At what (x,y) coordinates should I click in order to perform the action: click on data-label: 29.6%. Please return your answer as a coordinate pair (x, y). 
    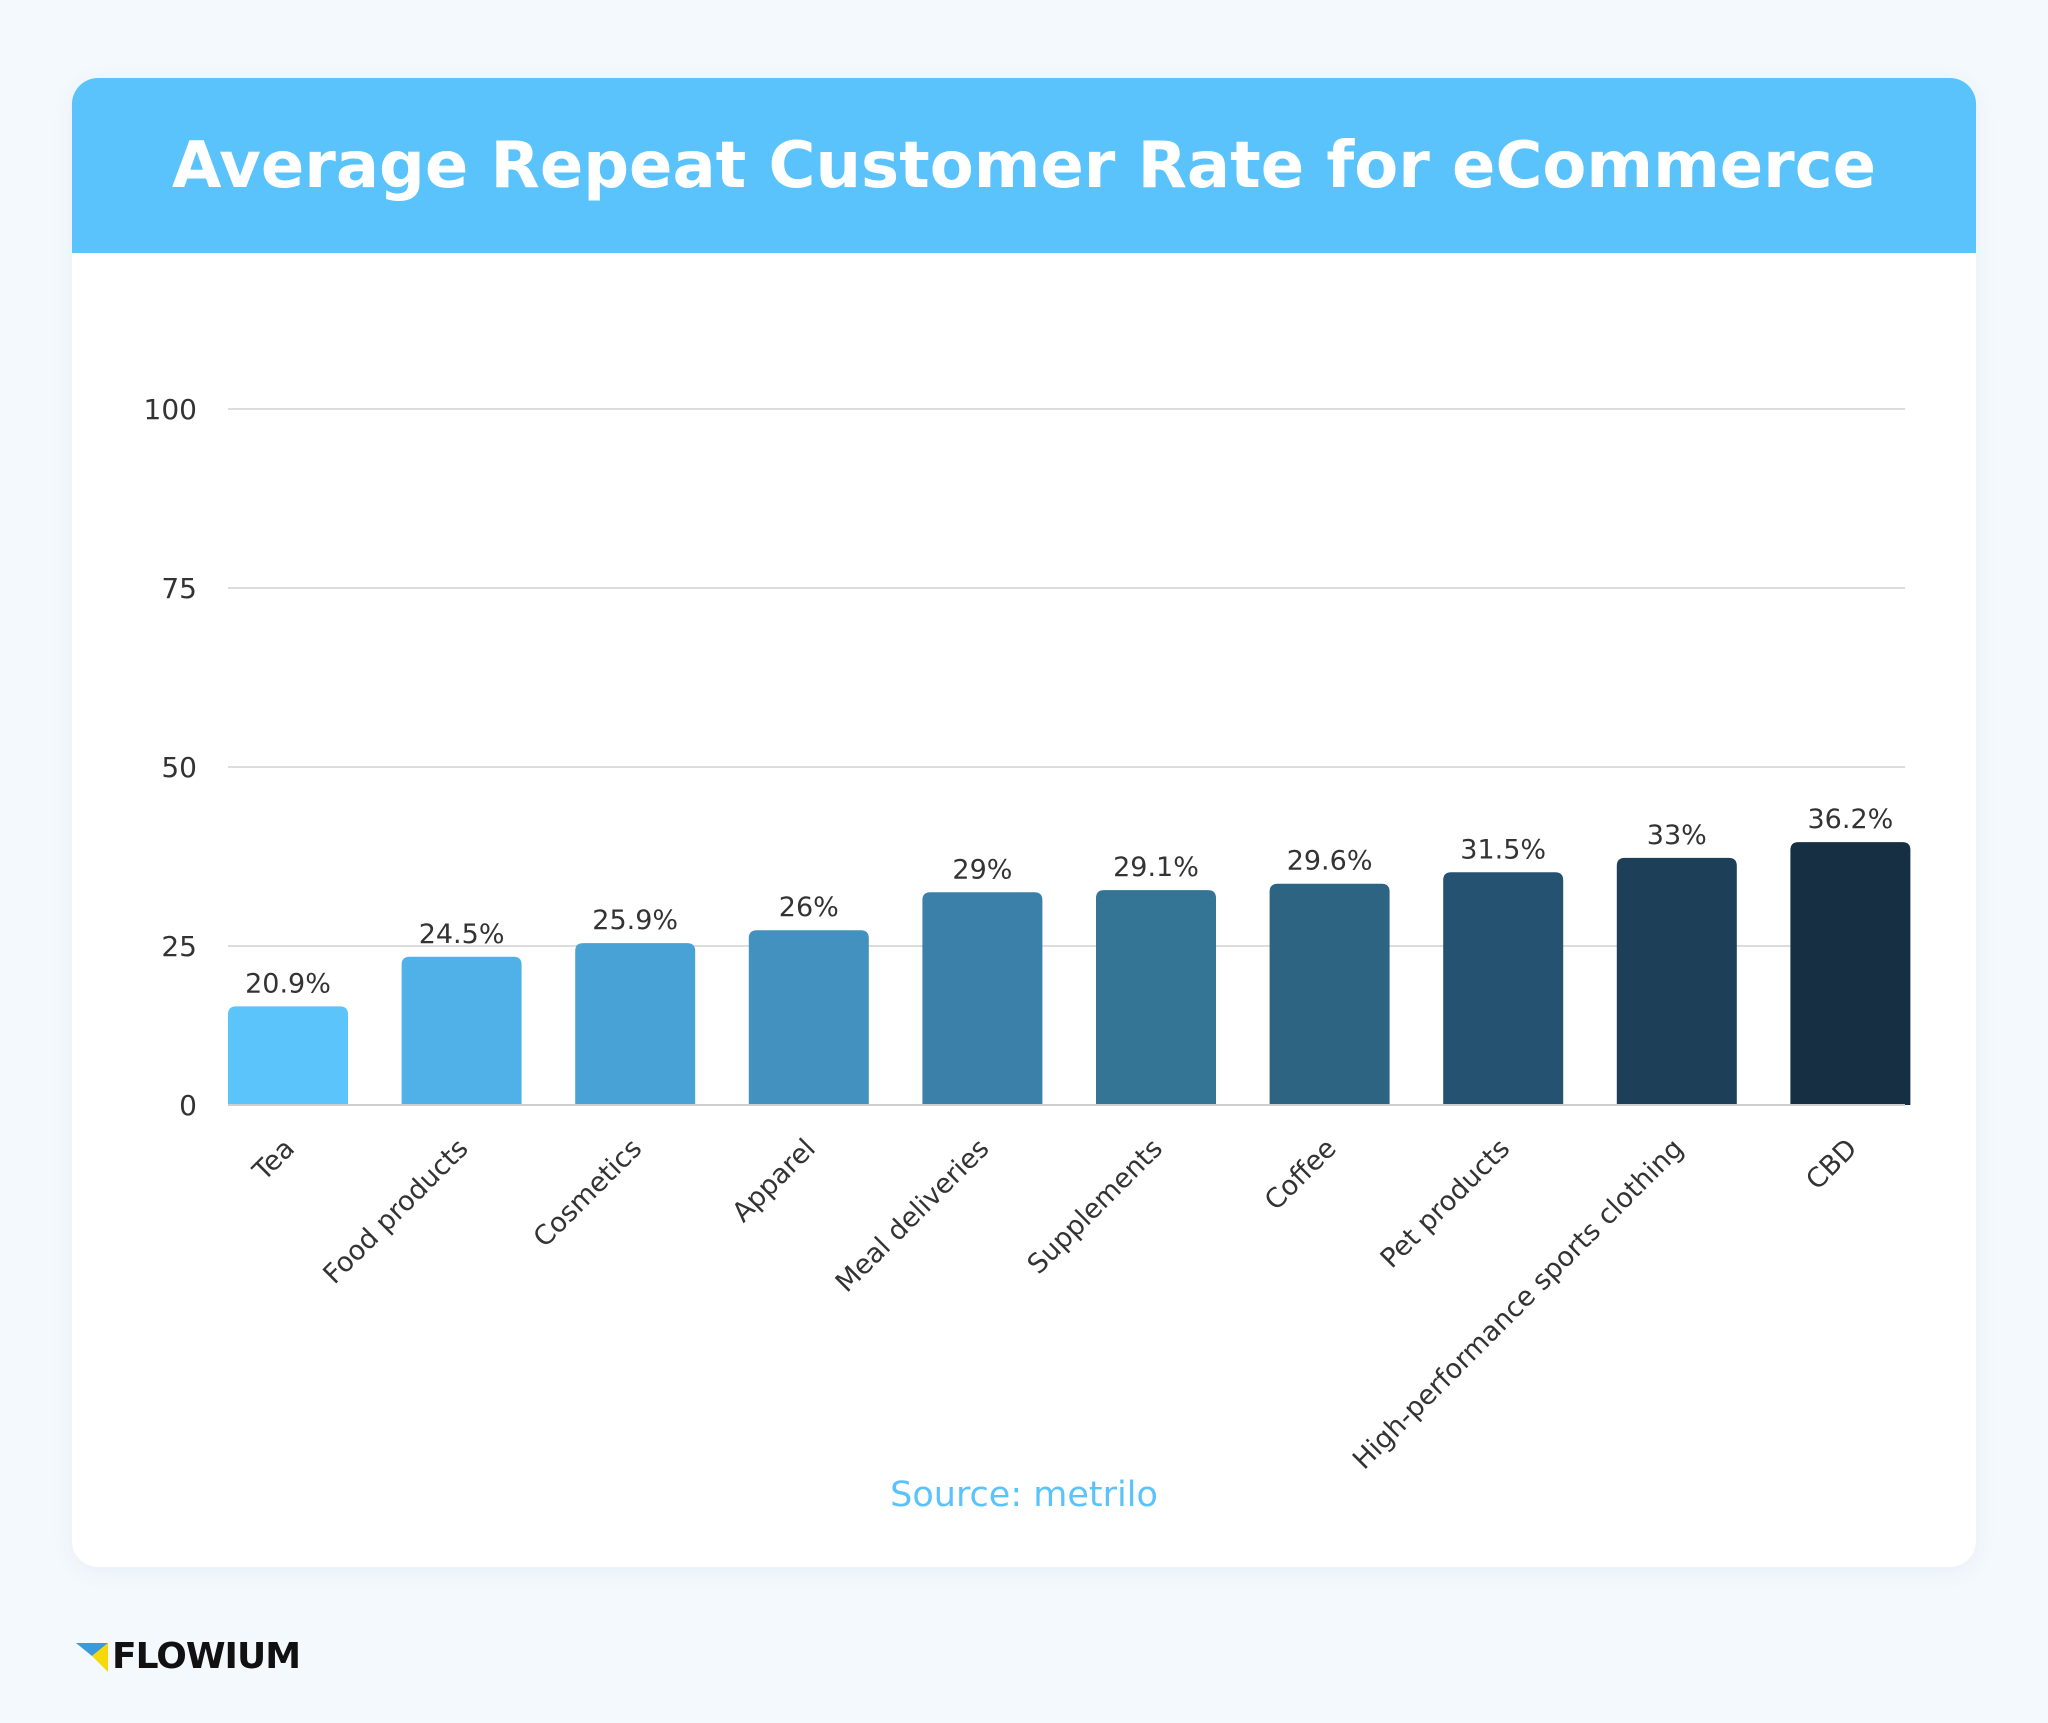
    Looking at the image, I should click on (1330, 861).